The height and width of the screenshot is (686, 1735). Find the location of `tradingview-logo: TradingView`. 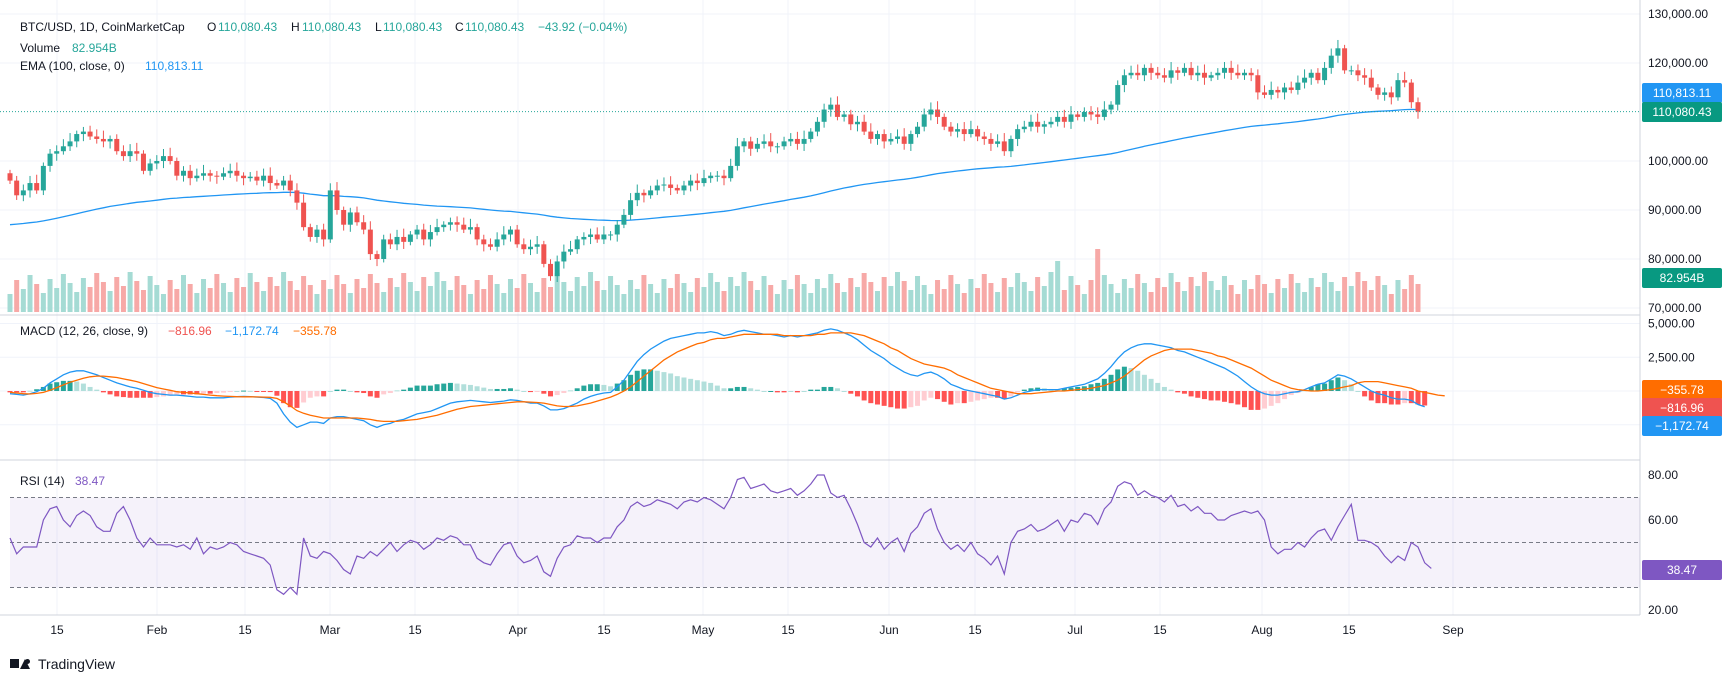

tradingview-logo: TradingView is located at coordinates (62, 664).